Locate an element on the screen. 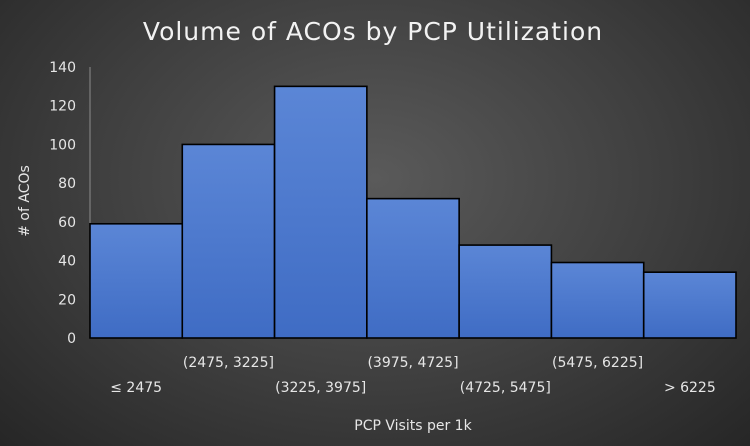  x-tick-label: (4725, 5475] is located at coordinates (505, 388).